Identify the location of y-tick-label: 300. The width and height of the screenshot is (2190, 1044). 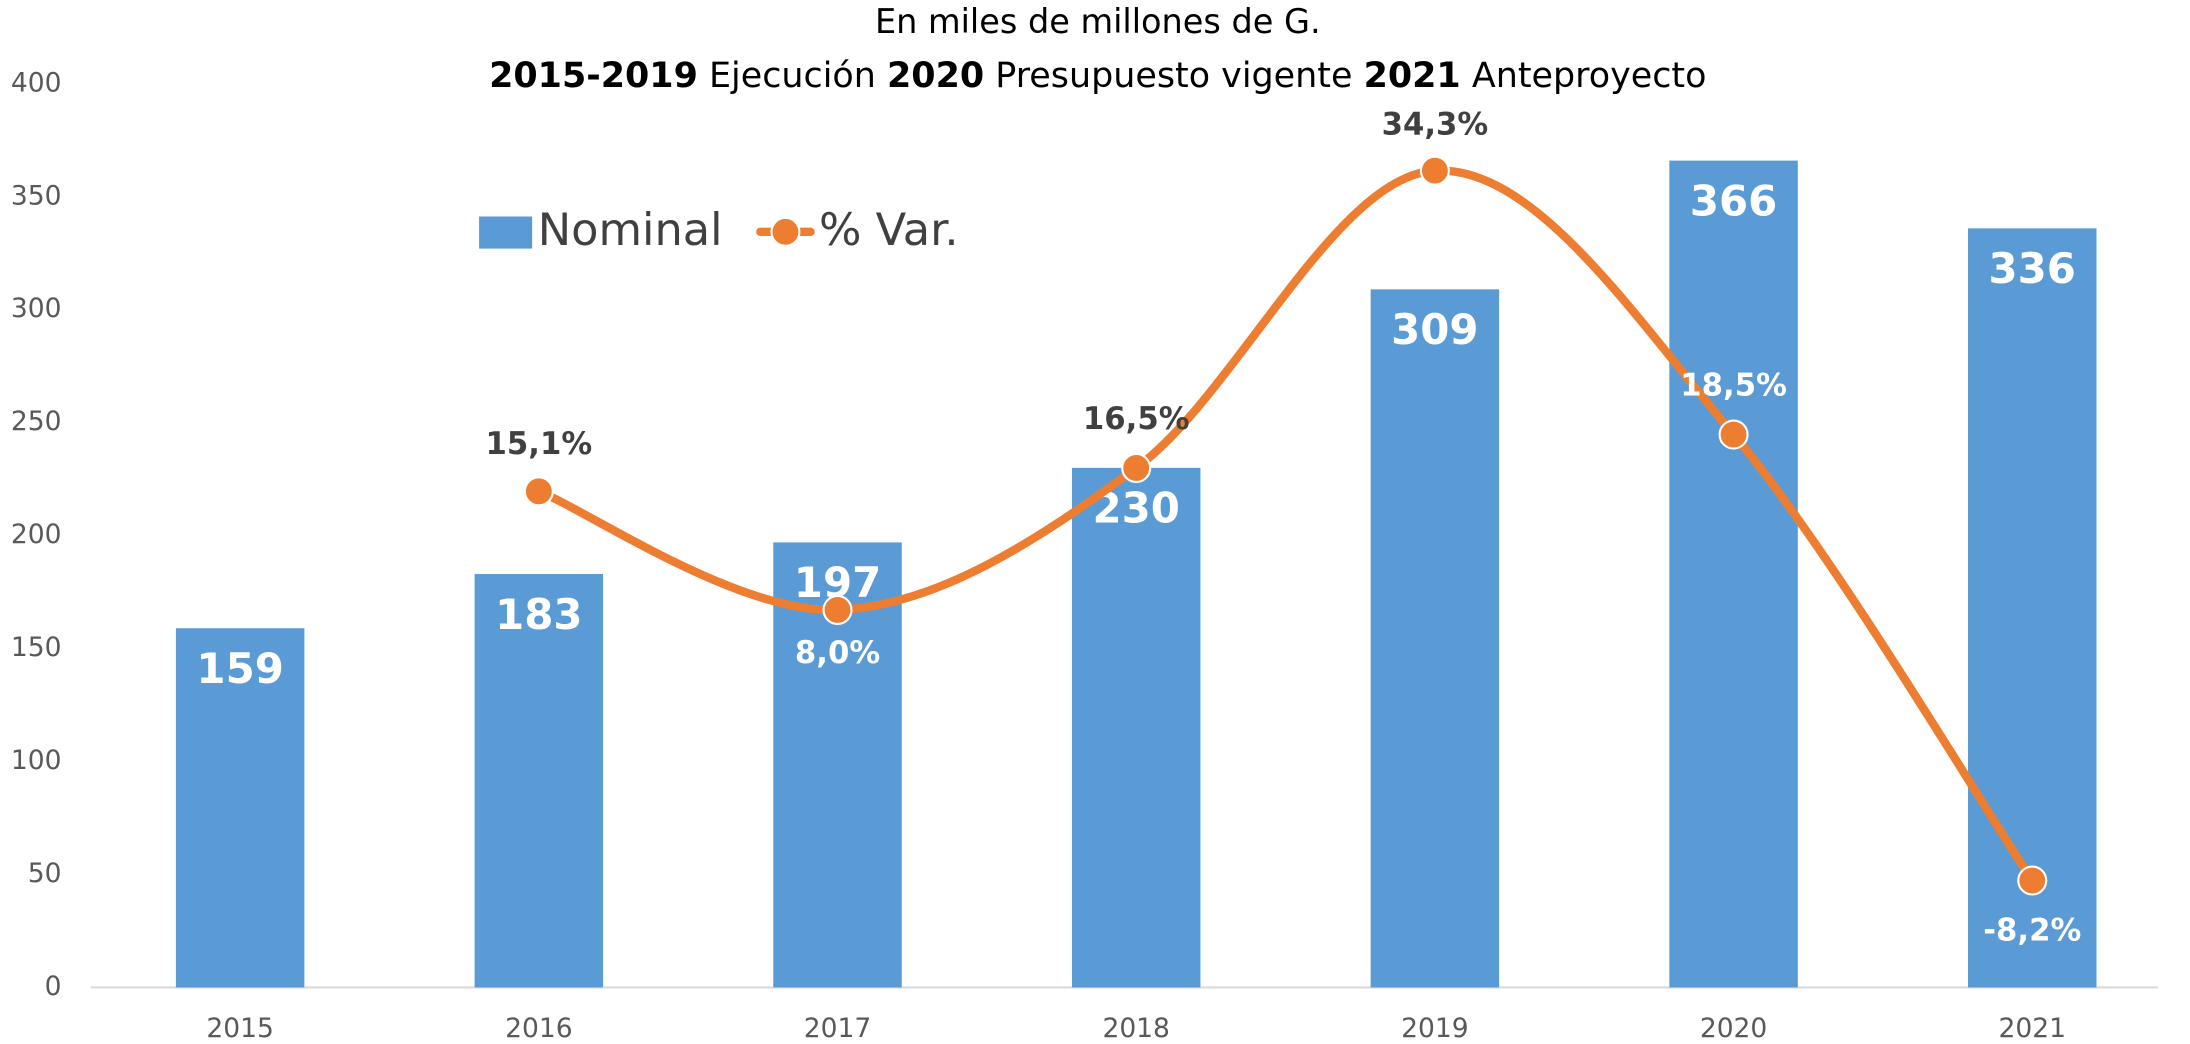
(36, 308).